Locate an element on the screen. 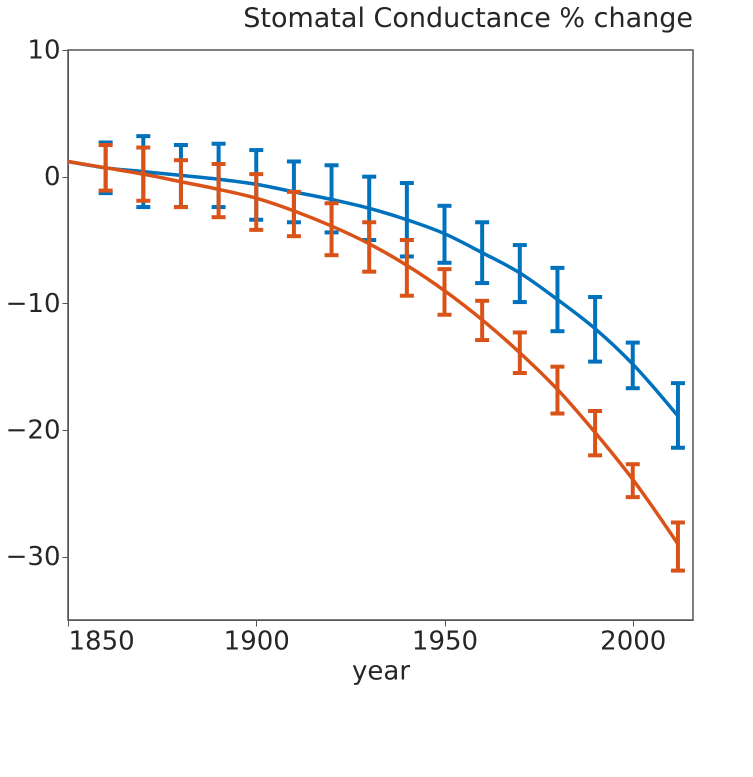 Image resolution: width=753 pixels, height=777 pixels. y-tick-label: −10 is located at coordinates (33, 303).